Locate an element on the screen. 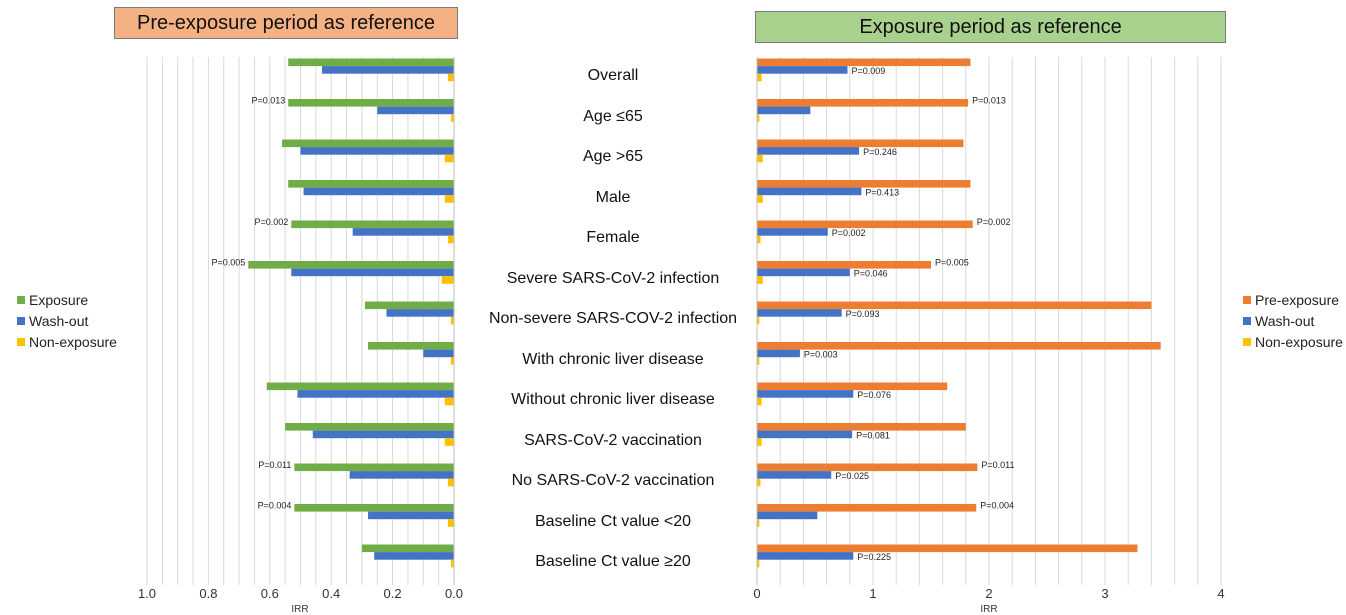  category-label: Age >65 is located at coordinates (613, 156).